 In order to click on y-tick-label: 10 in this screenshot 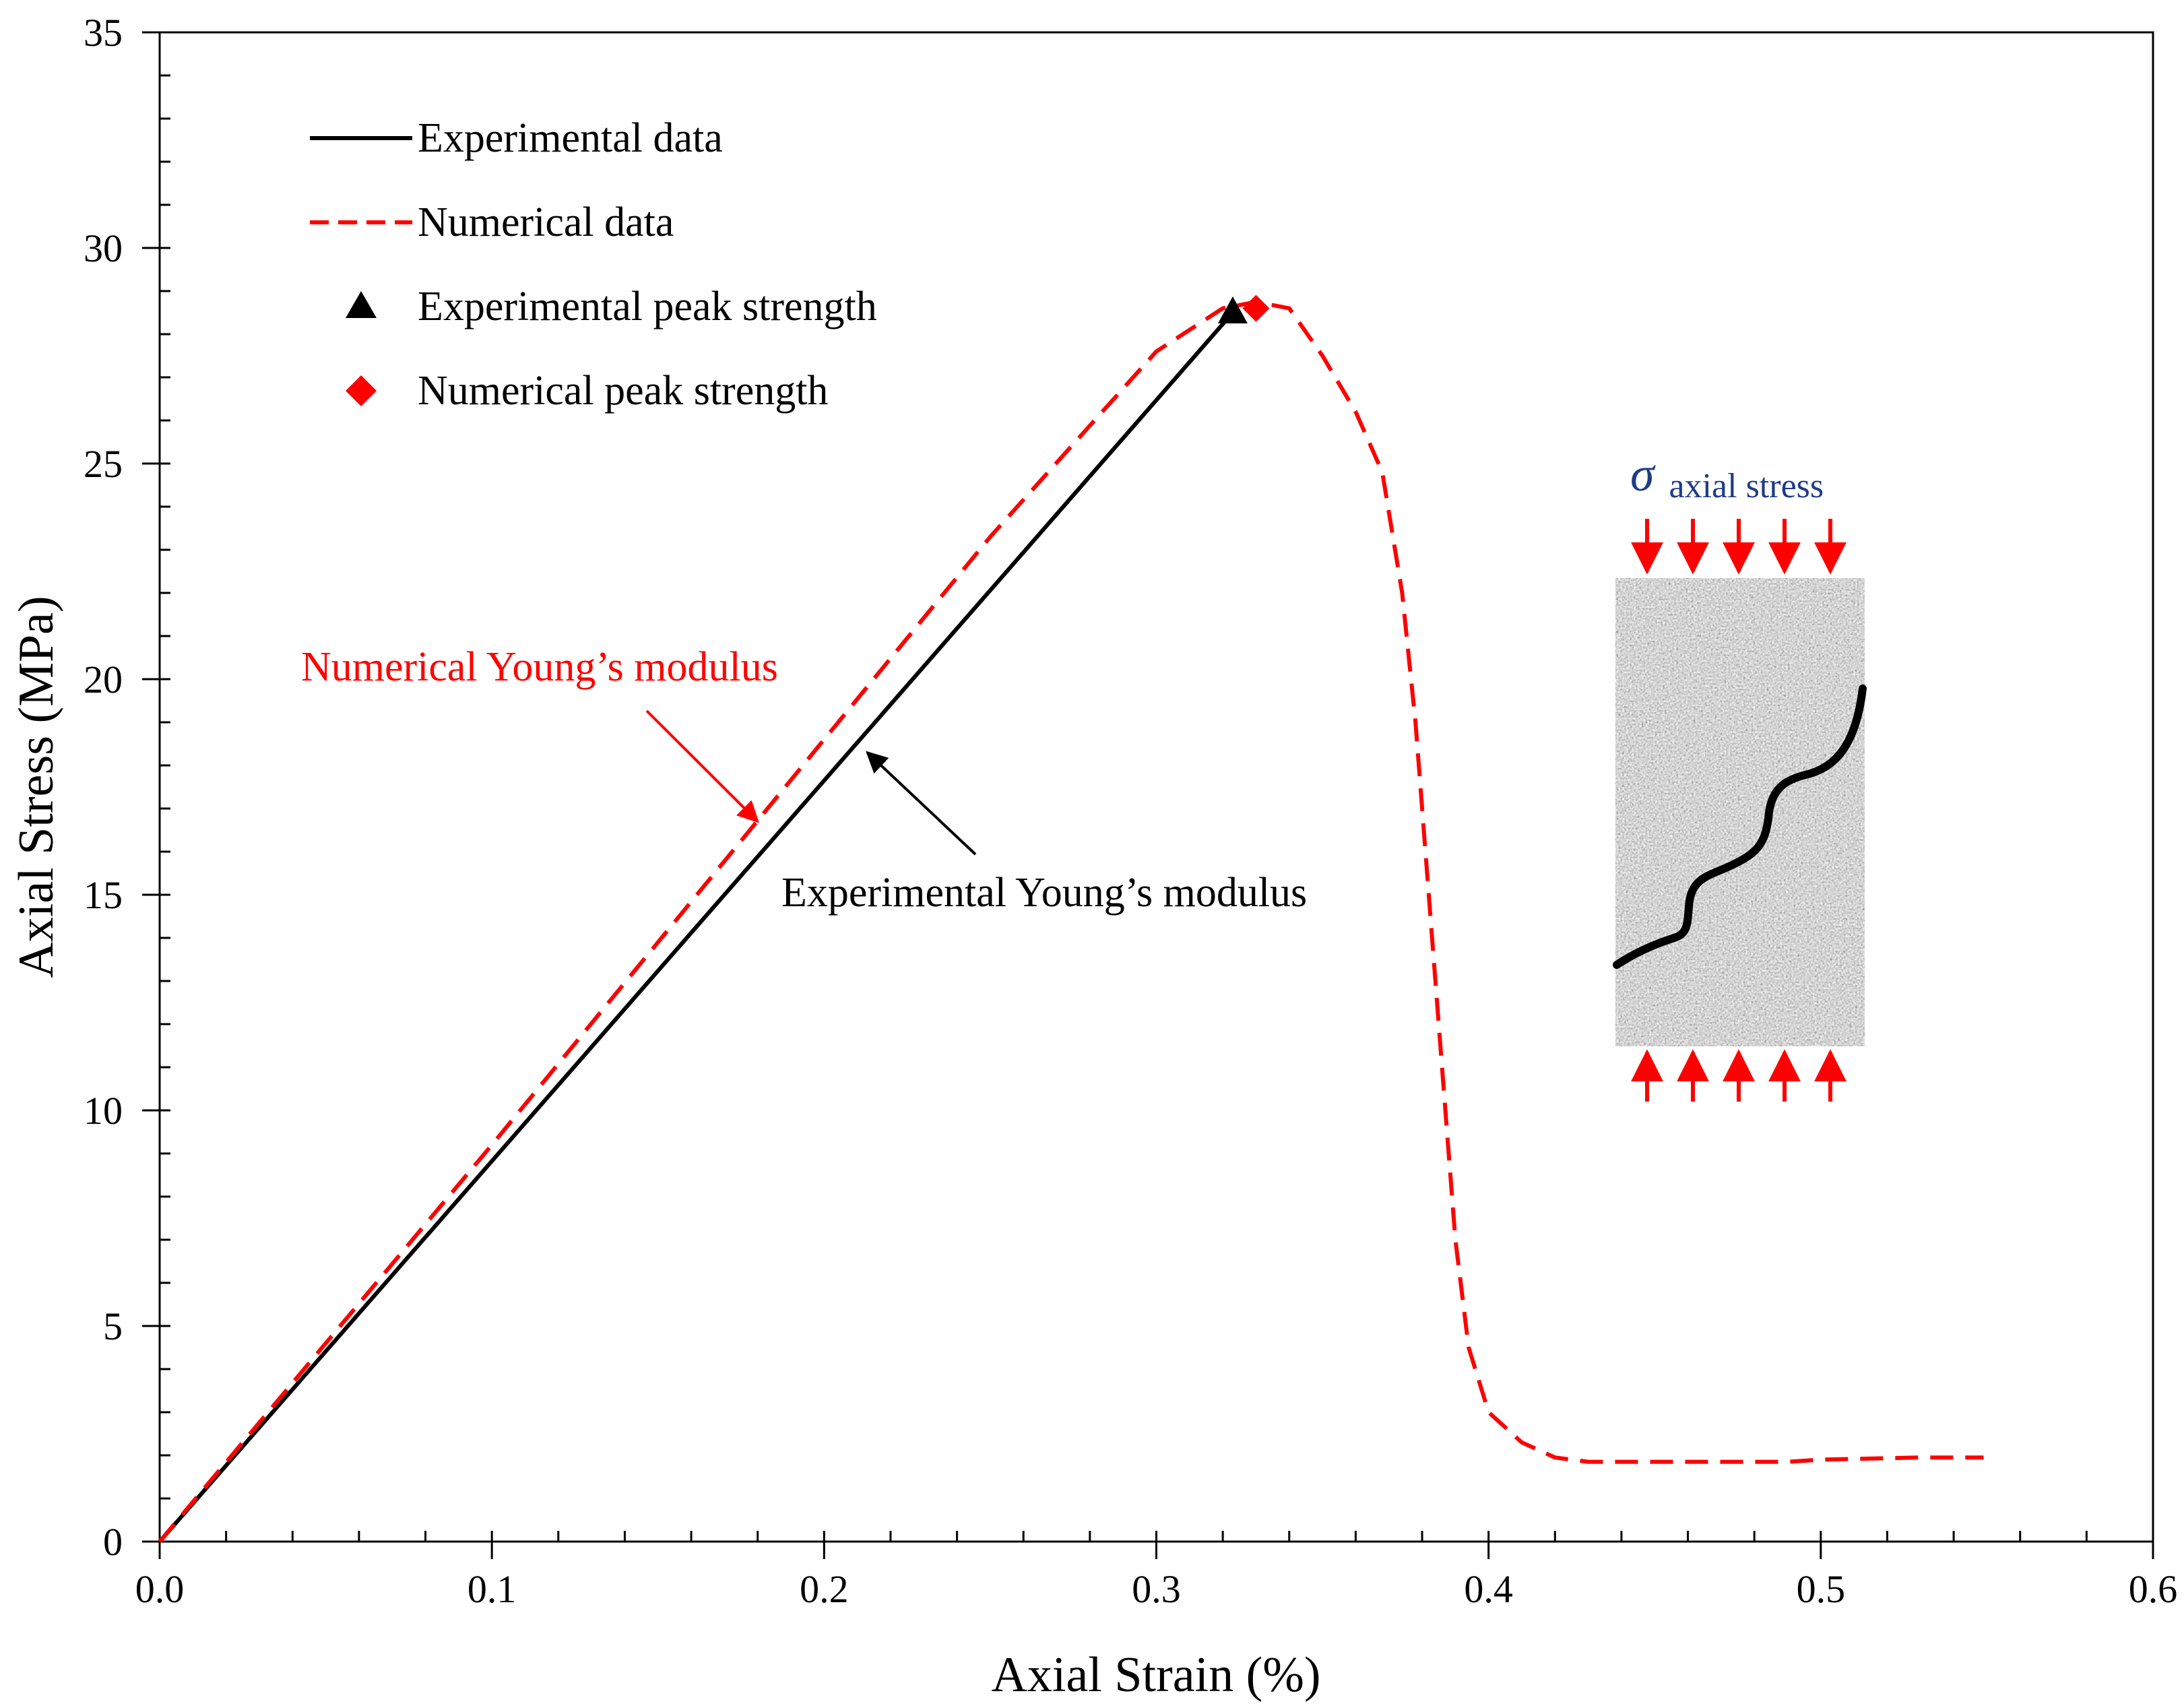, I will do `click(103, 1111)`.